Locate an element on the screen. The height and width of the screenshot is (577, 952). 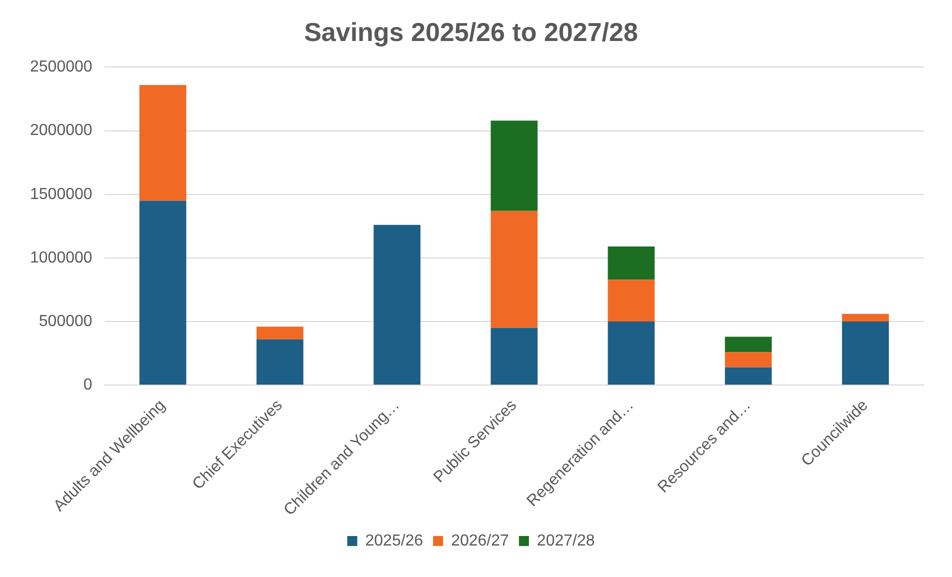
legend-label: 2026/27 is located at coordinates (480, 541).